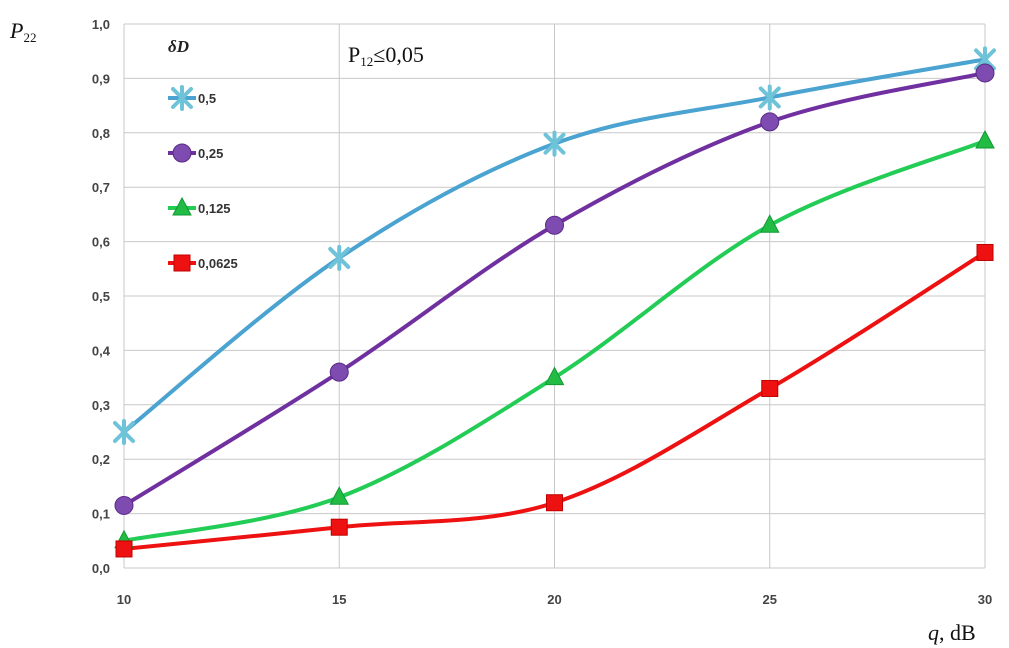 The height and width of the screenshot is (648, 1009). I want to click on legend-label: 0,0625, so click(218, 263).